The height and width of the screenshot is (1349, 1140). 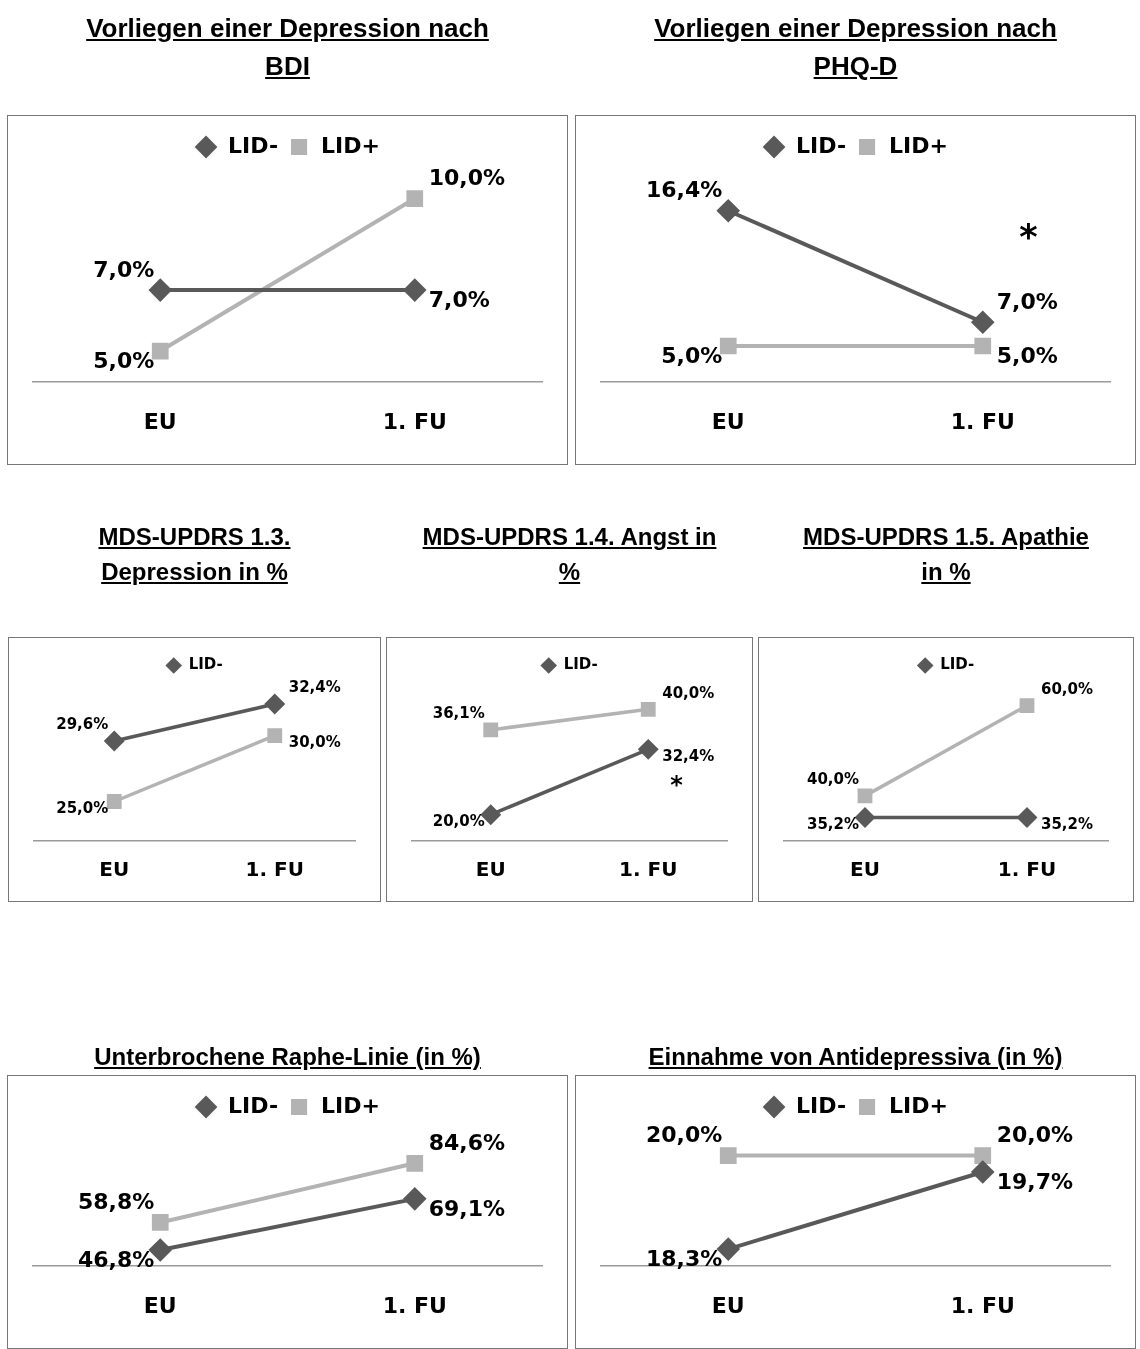 I want to click on data-label: 29,6%, so click(x=82, y=724).